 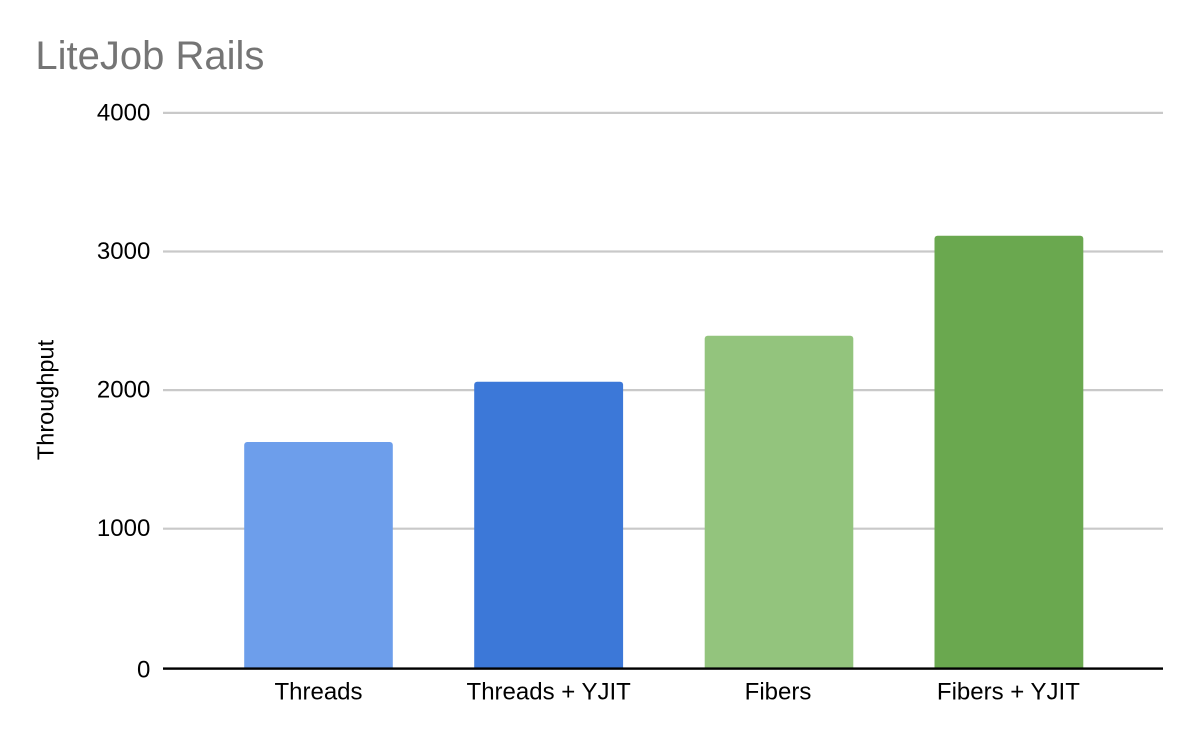 What do you see at coordinates (149, 56) in the screenshot?
I see `svg-text: LiteJob Rails` at bounding box center [149, 56].